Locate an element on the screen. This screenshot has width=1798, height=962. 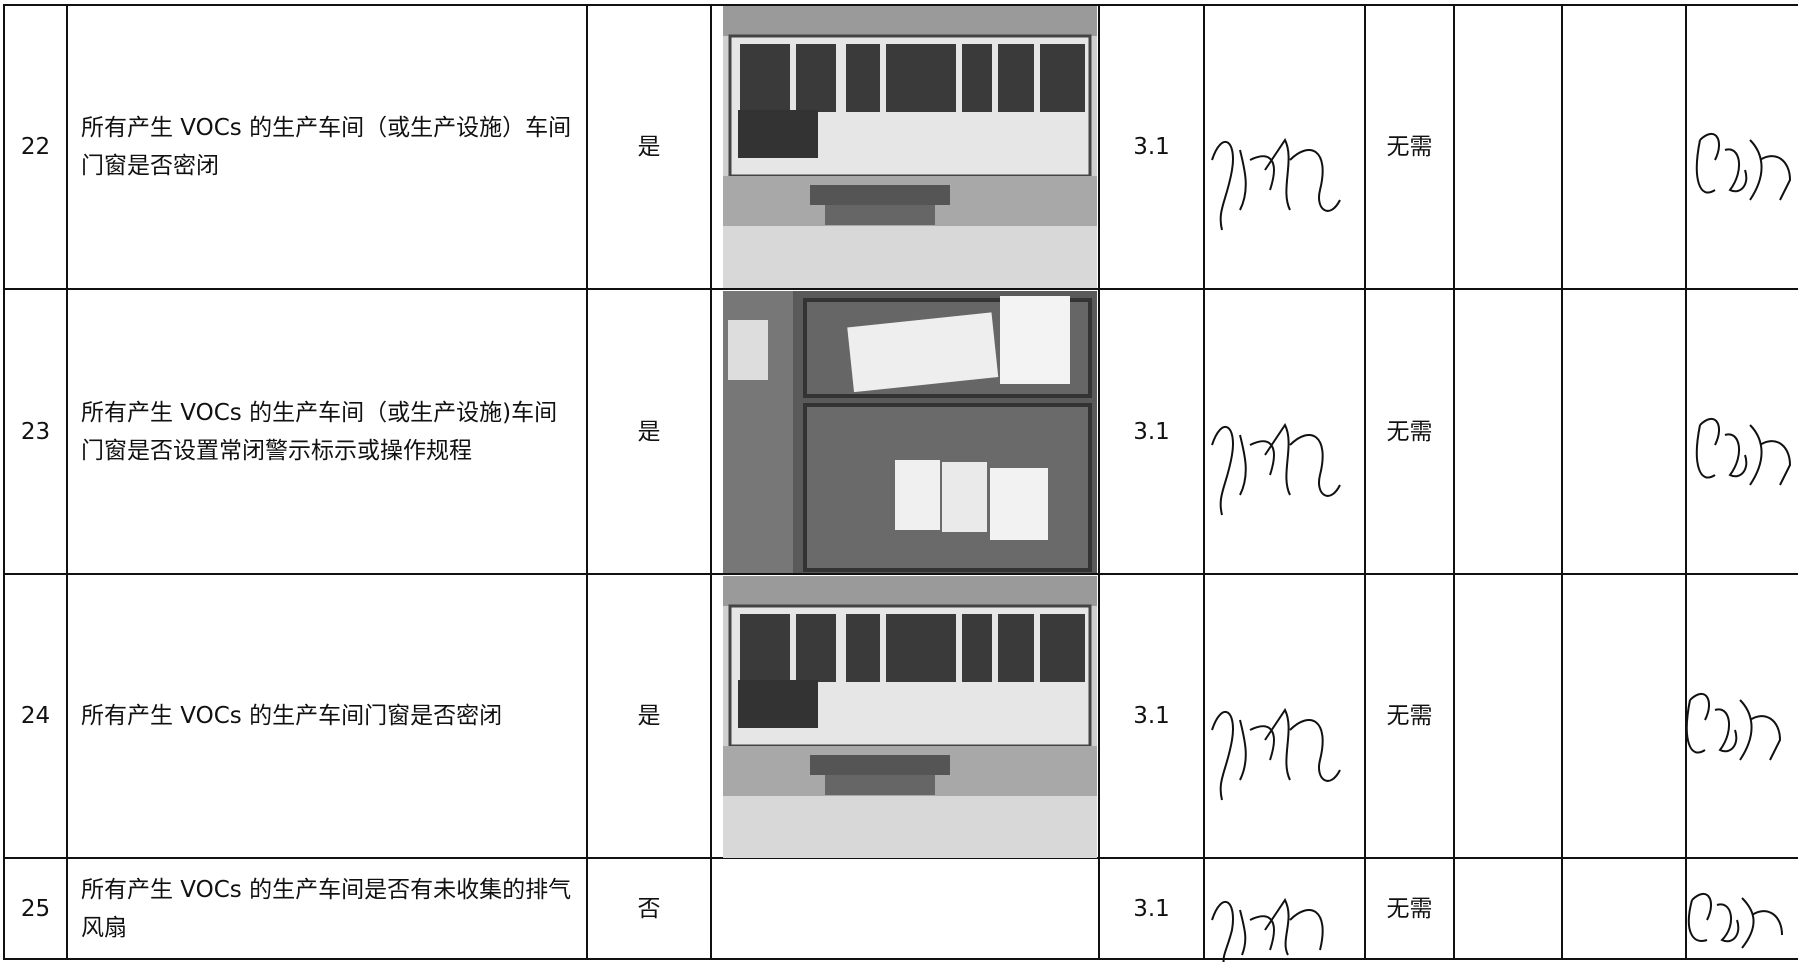
cell-item: 所有产生 VOCs 的生产车间是否有未收集的排气风扇 is located at coordinates (326, 908).